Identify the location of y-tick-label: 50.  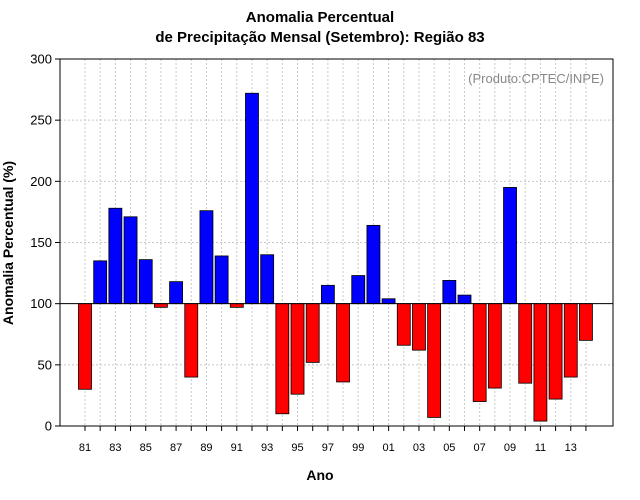
(45, 364).